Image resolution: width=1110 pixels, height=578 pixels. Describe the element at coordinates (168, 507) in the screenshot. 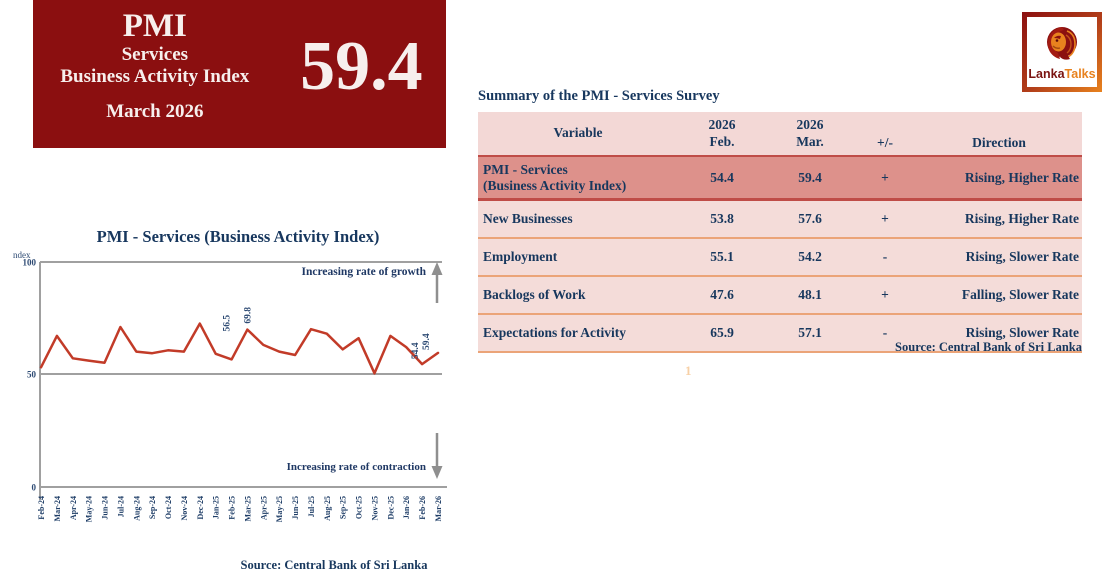

I see `x-axis-tick-label: Oct-24` at that location.